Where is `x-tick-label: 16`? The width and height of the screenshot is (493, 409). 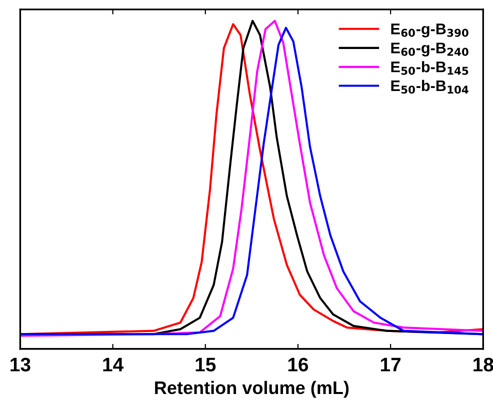
x-tick-label: 16 is located at coordinates (298, 365).